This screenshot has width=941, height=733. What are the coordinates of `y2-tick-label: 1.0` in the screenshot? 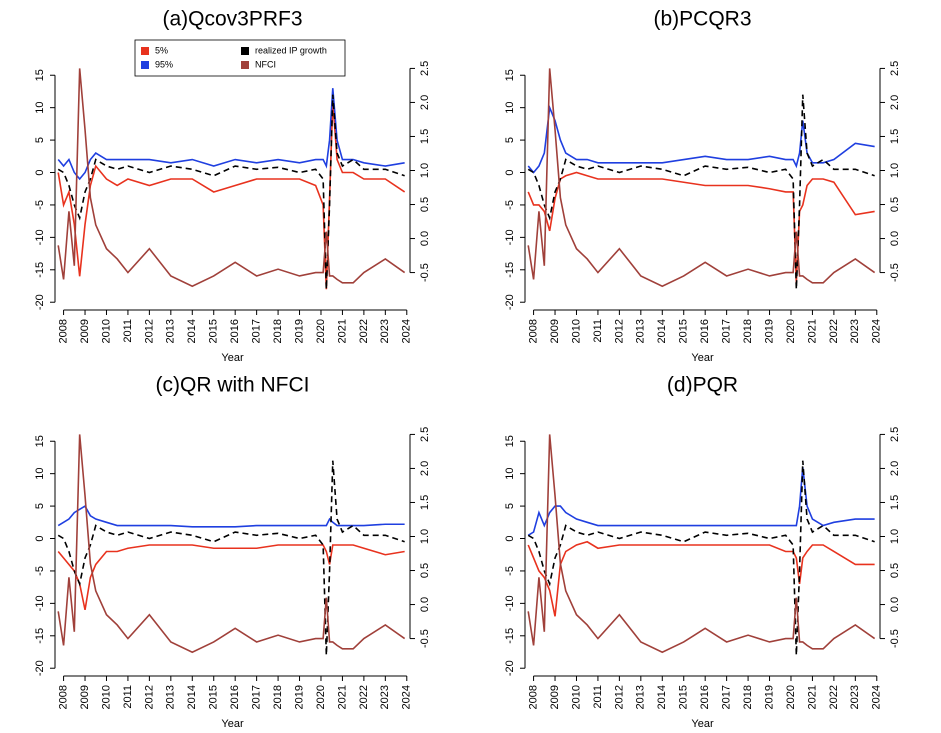 It's located at (425, 170).